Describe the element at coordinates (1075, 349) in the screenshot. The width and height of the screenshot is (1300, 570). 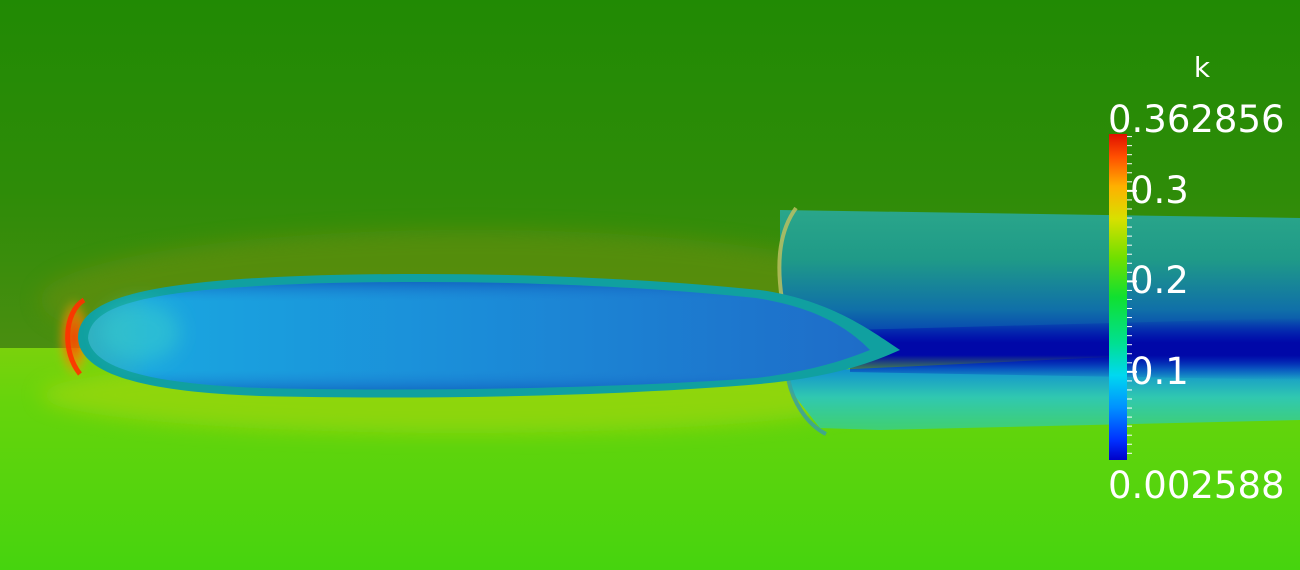
I see `wake-core` at that location.